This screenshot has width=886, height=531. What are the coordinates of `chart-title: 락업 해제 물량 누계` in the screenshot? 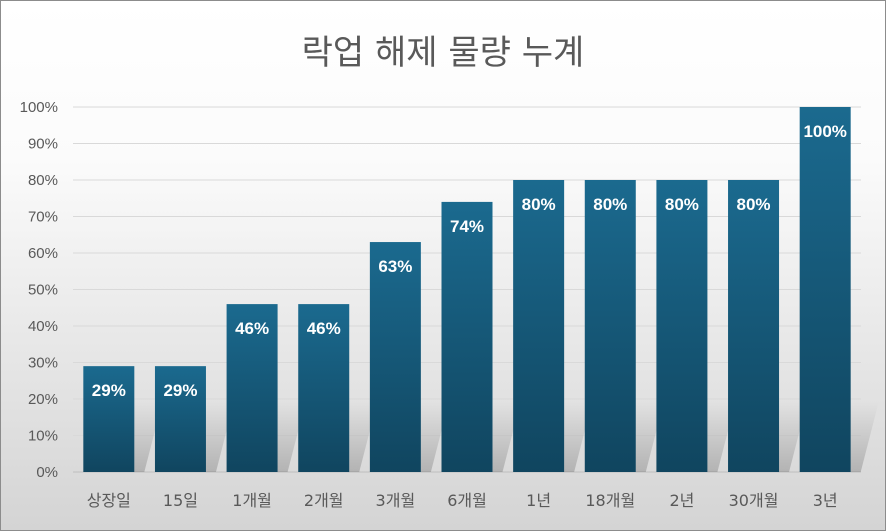 It's located at (443, 53).